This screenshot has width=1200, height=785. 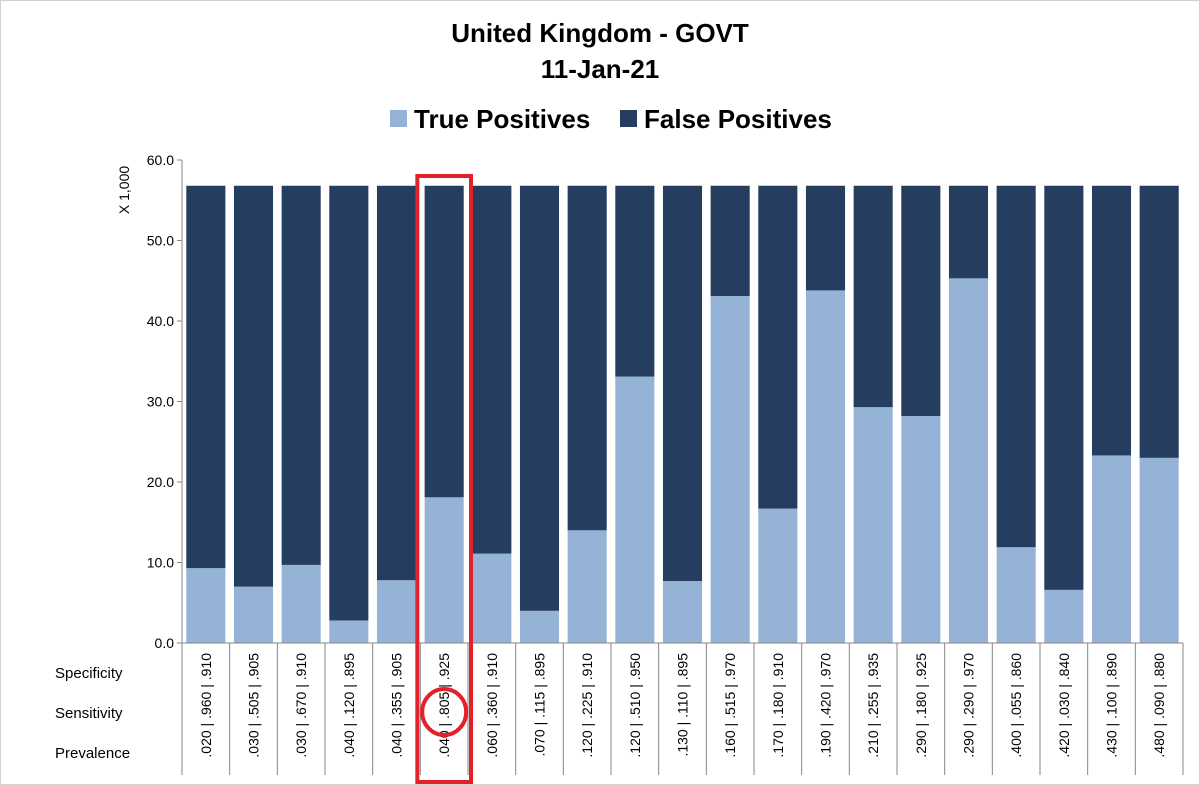 I want to click on x-tick-label: .070 | .115 | .895, so click(x=540, y=705).